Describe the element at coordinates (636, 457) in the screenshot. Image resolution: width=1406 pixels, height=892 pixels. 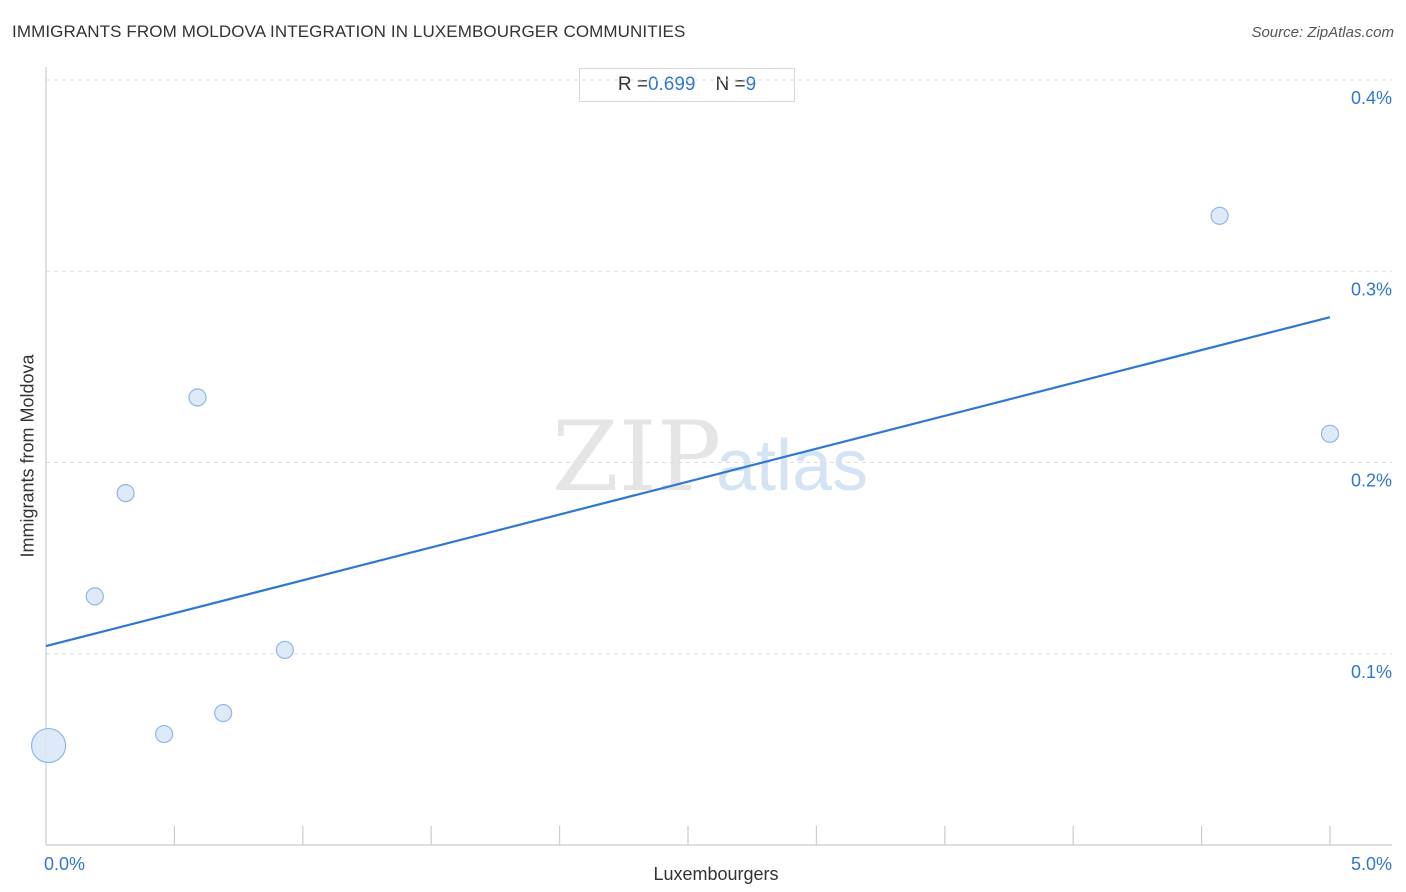
I see `watermark-zip: ZIP` at that location.